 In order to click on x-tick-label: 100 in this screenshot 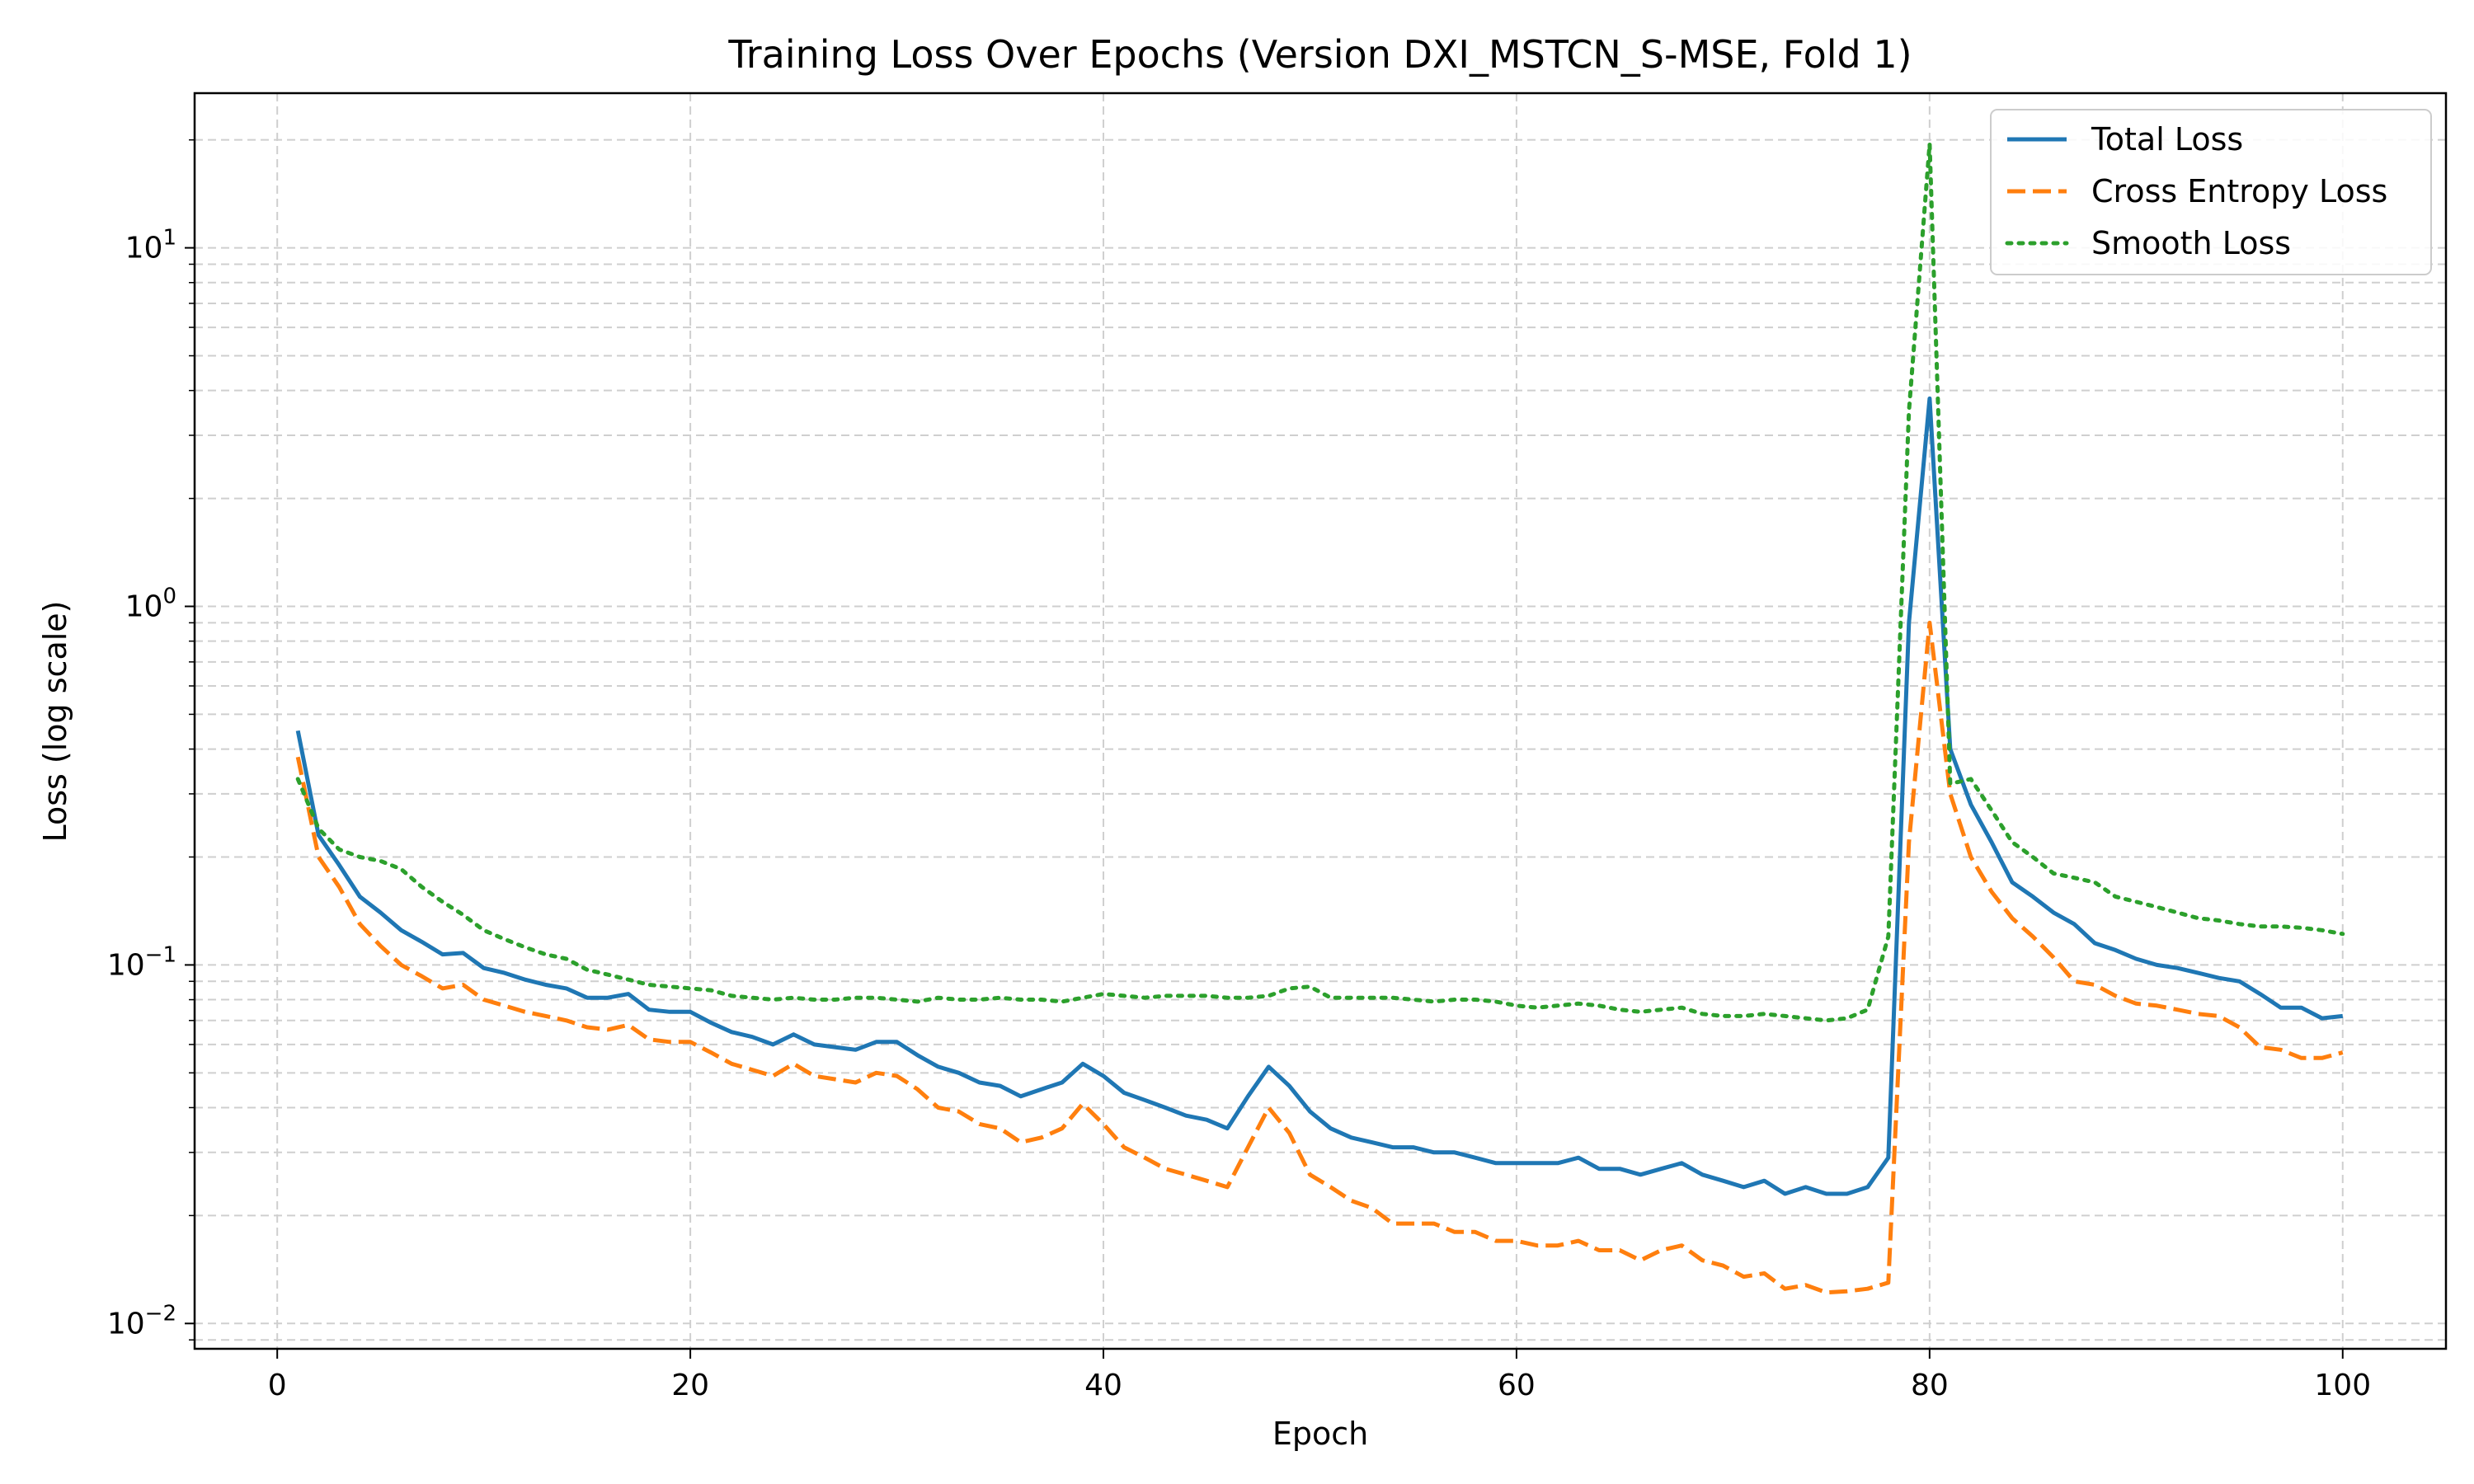, I will do `click(2342, 1385)`.